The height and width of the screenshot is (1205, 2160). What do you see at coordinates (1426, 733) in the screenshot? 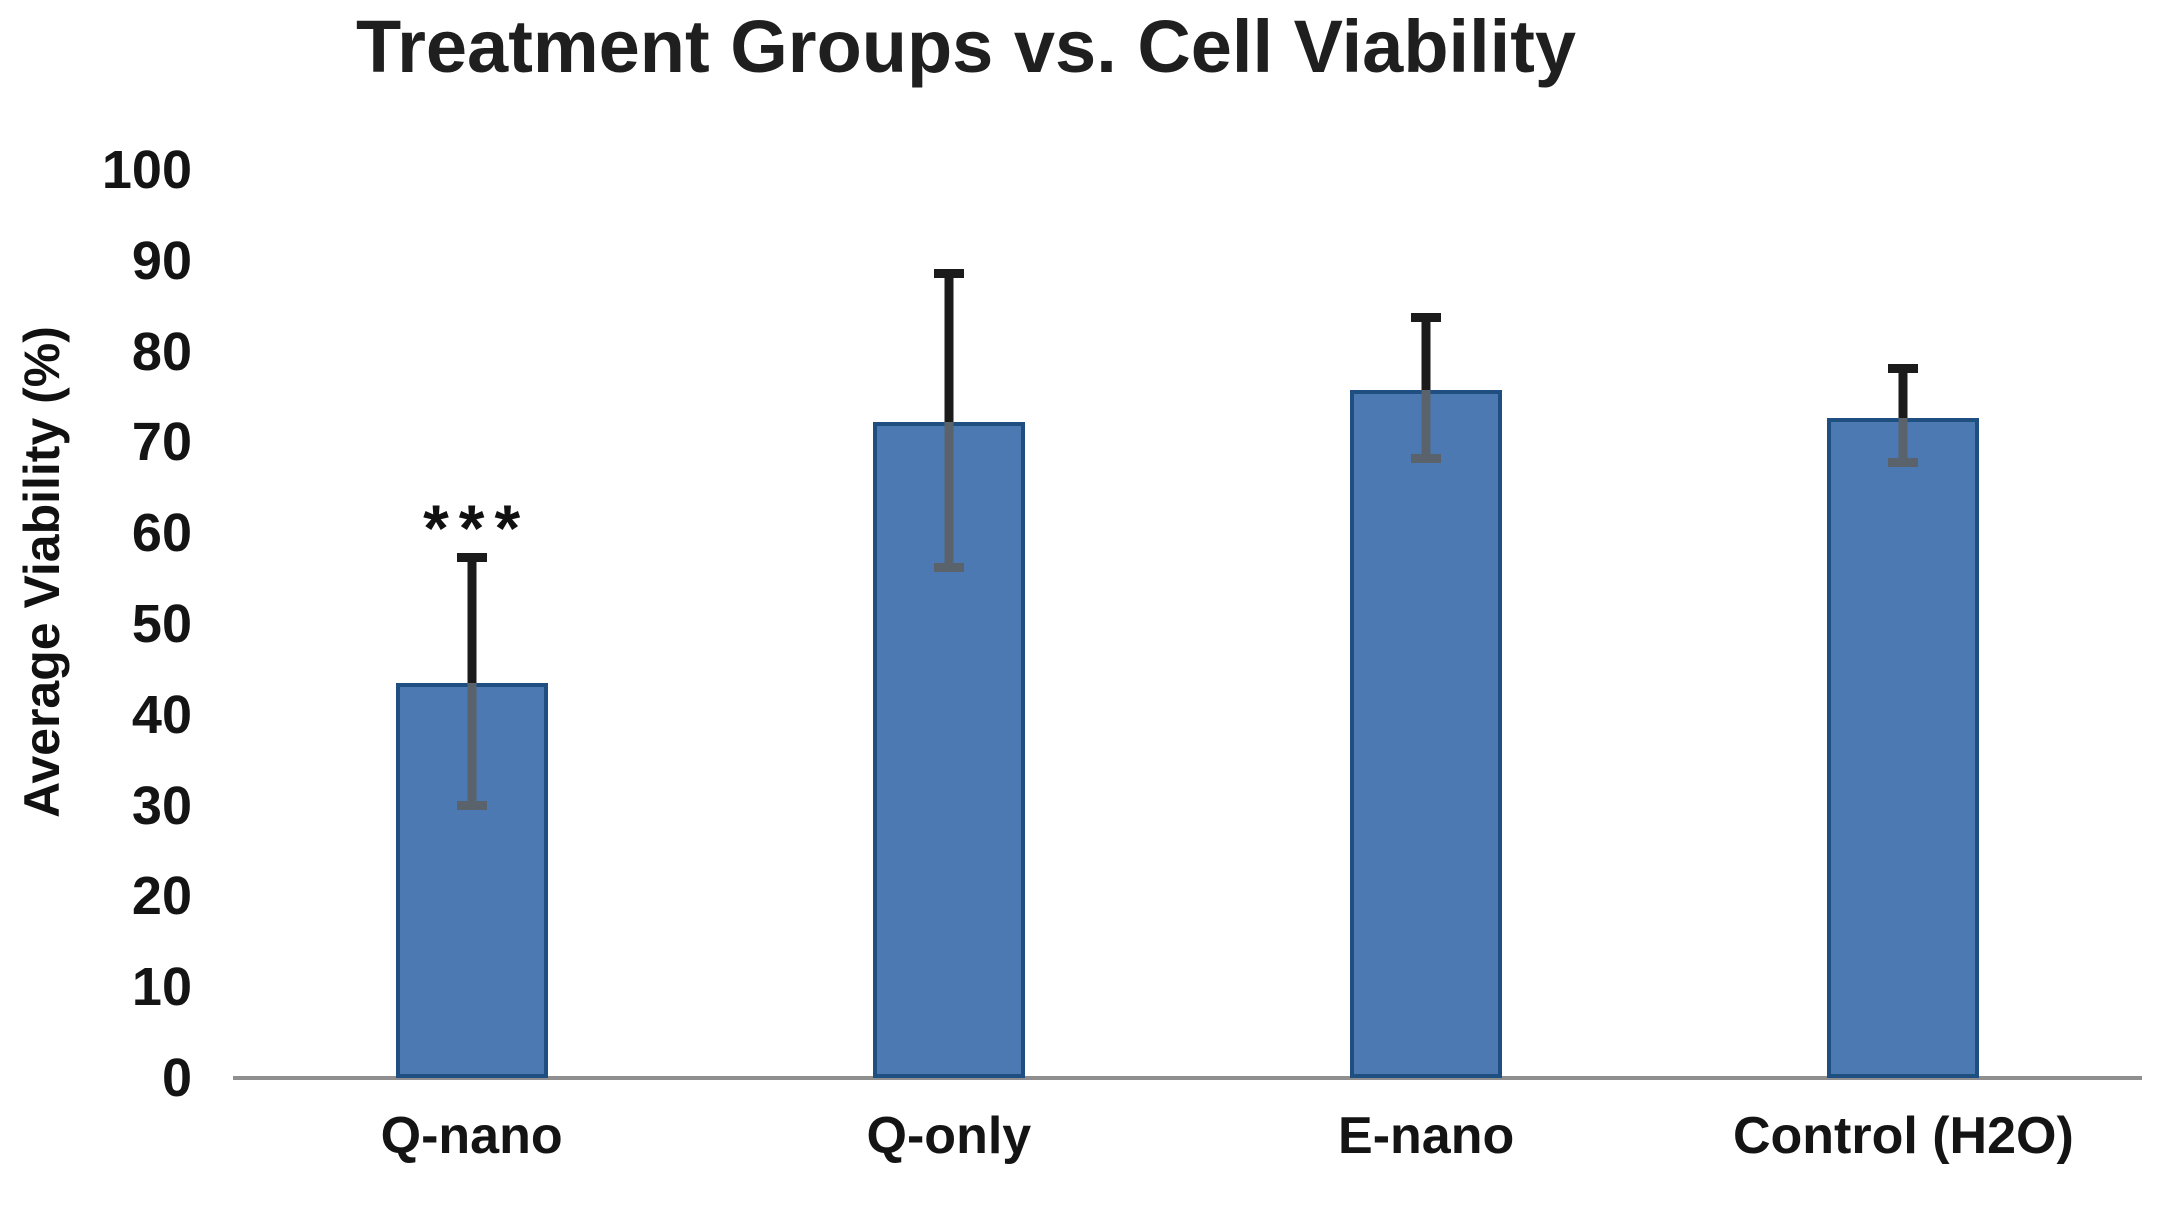
I see `bar-e-nano` at bounding box center [1426, 733].